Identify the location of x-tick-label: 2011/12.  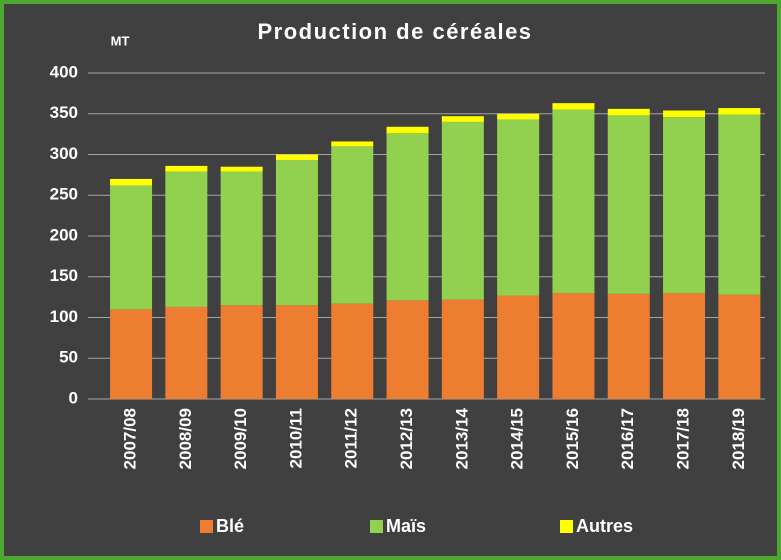
(351, 438).